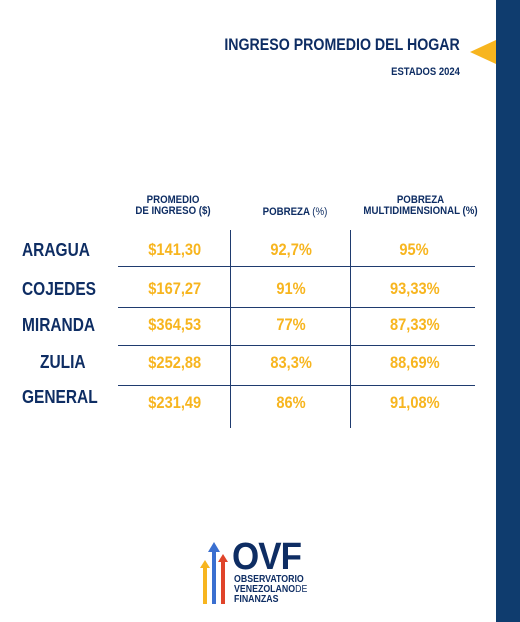 The image size is (520, 622). Describe the element at coordinates (483, 52) in the screenshot. I see `triangle-marker` at that location.